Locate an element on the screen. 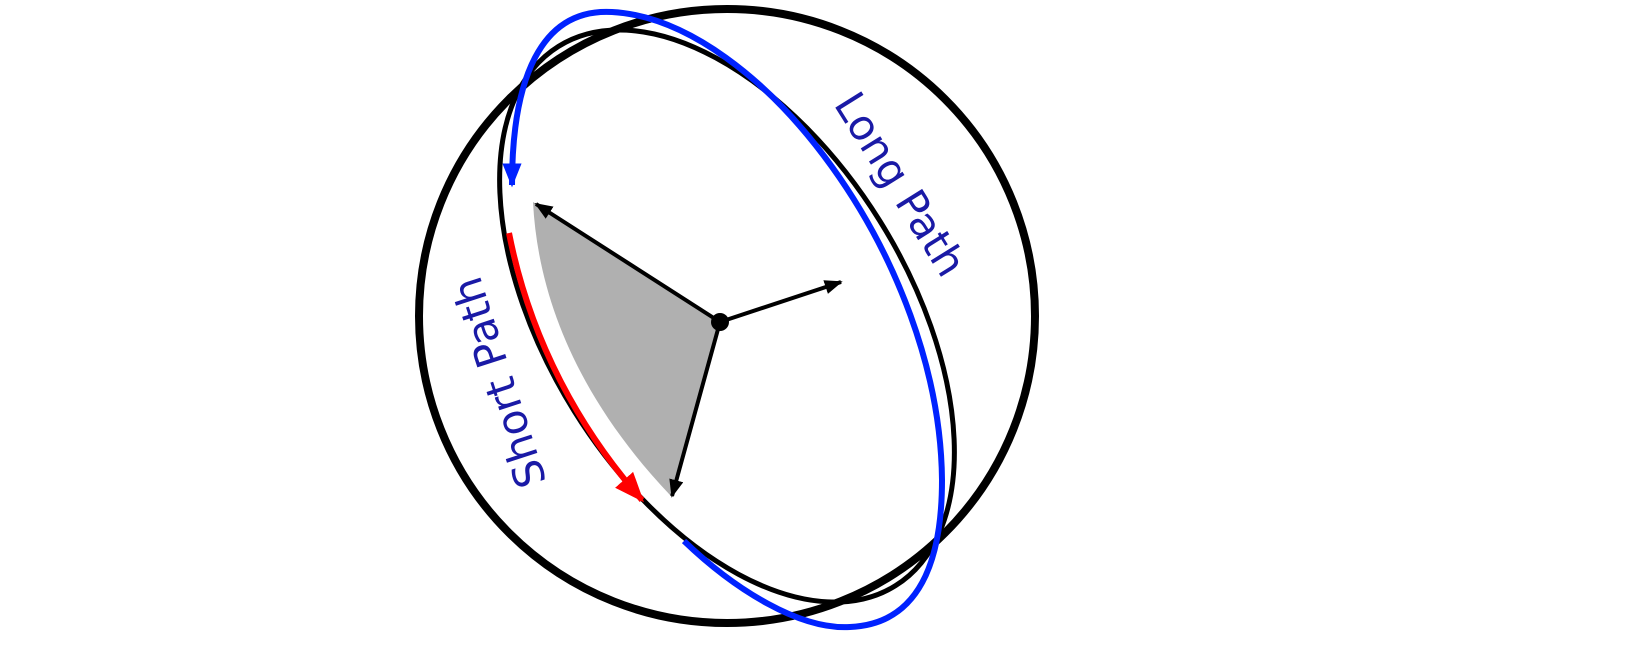 This screenshot has width=1640, height=664. shaded-plane-section is located at coordinates (626, 348).